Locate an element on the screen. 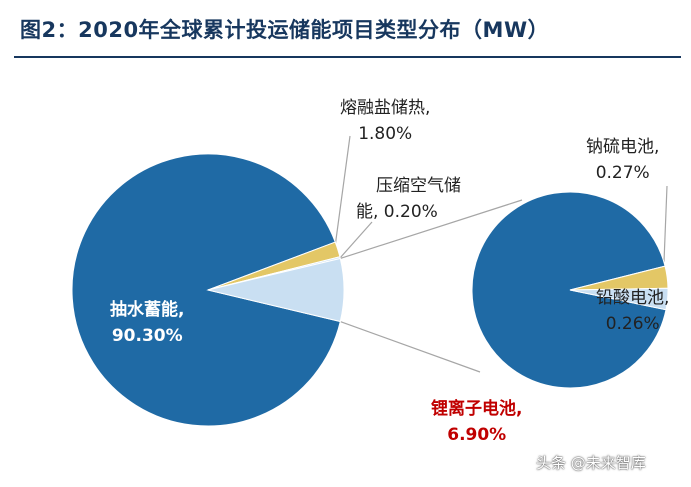 The width and height of the screenshot is (691, 487). chart-title: 图2：2020年全球累计投运储能项目类型分布（MW） is located at coordinates (285, 30).